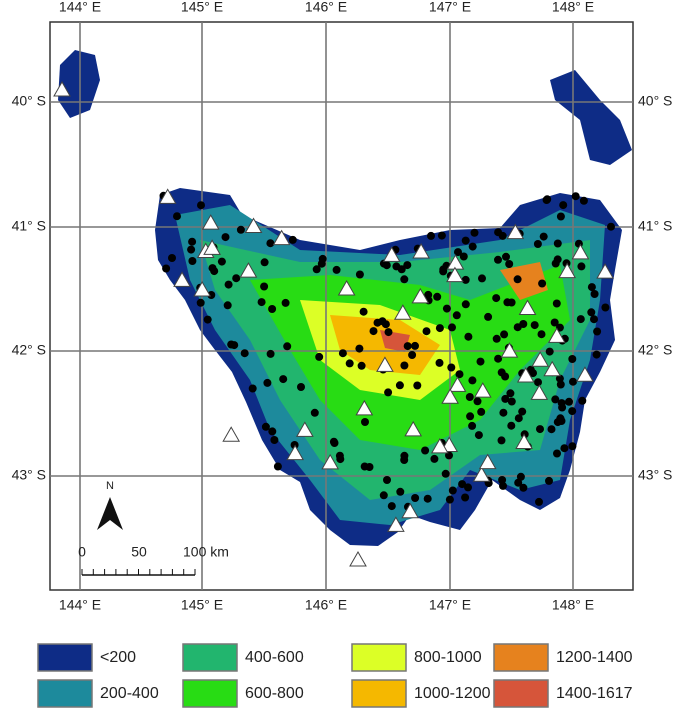 This screenshot has height=710, width=685. I want to click on lon-label: 144° E, so click(80, 7).